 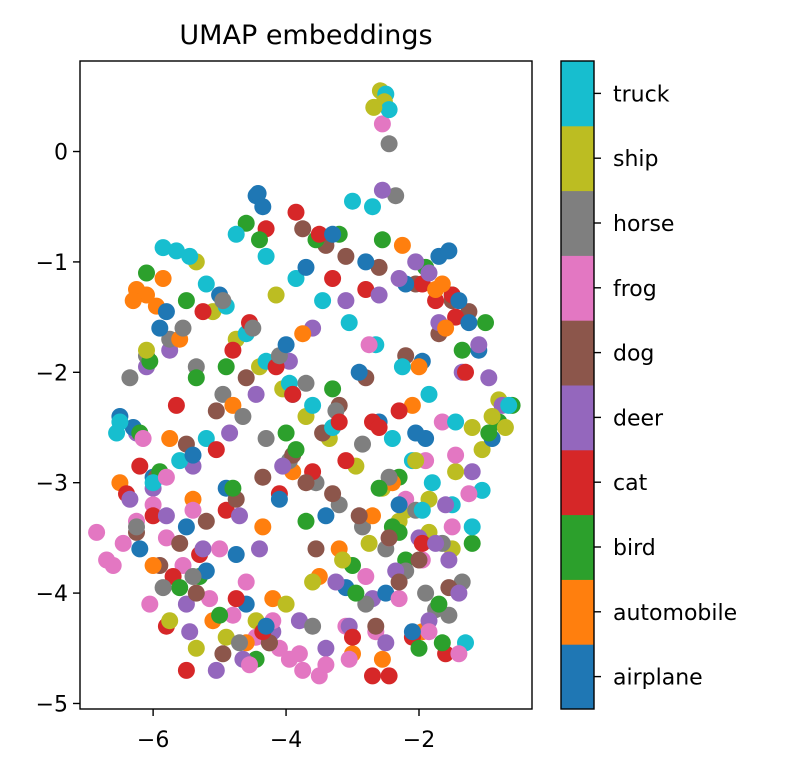 I want to click on colorbar-label-frog: frog, so click(x=635, y=289).